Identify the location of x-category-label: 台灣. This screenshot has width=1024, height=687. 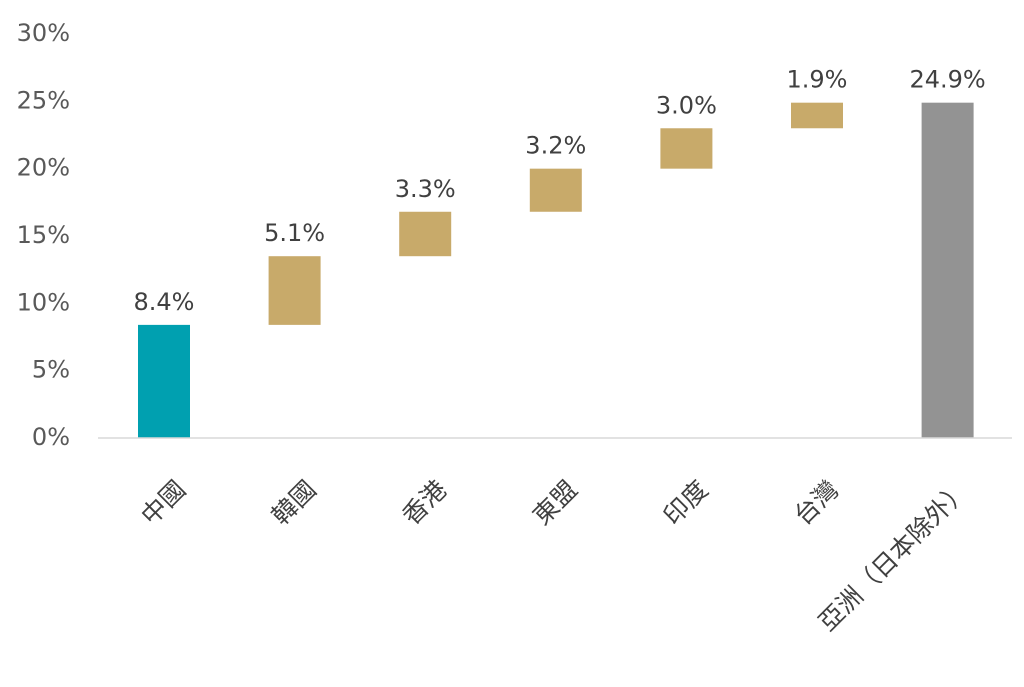
(816, 503).